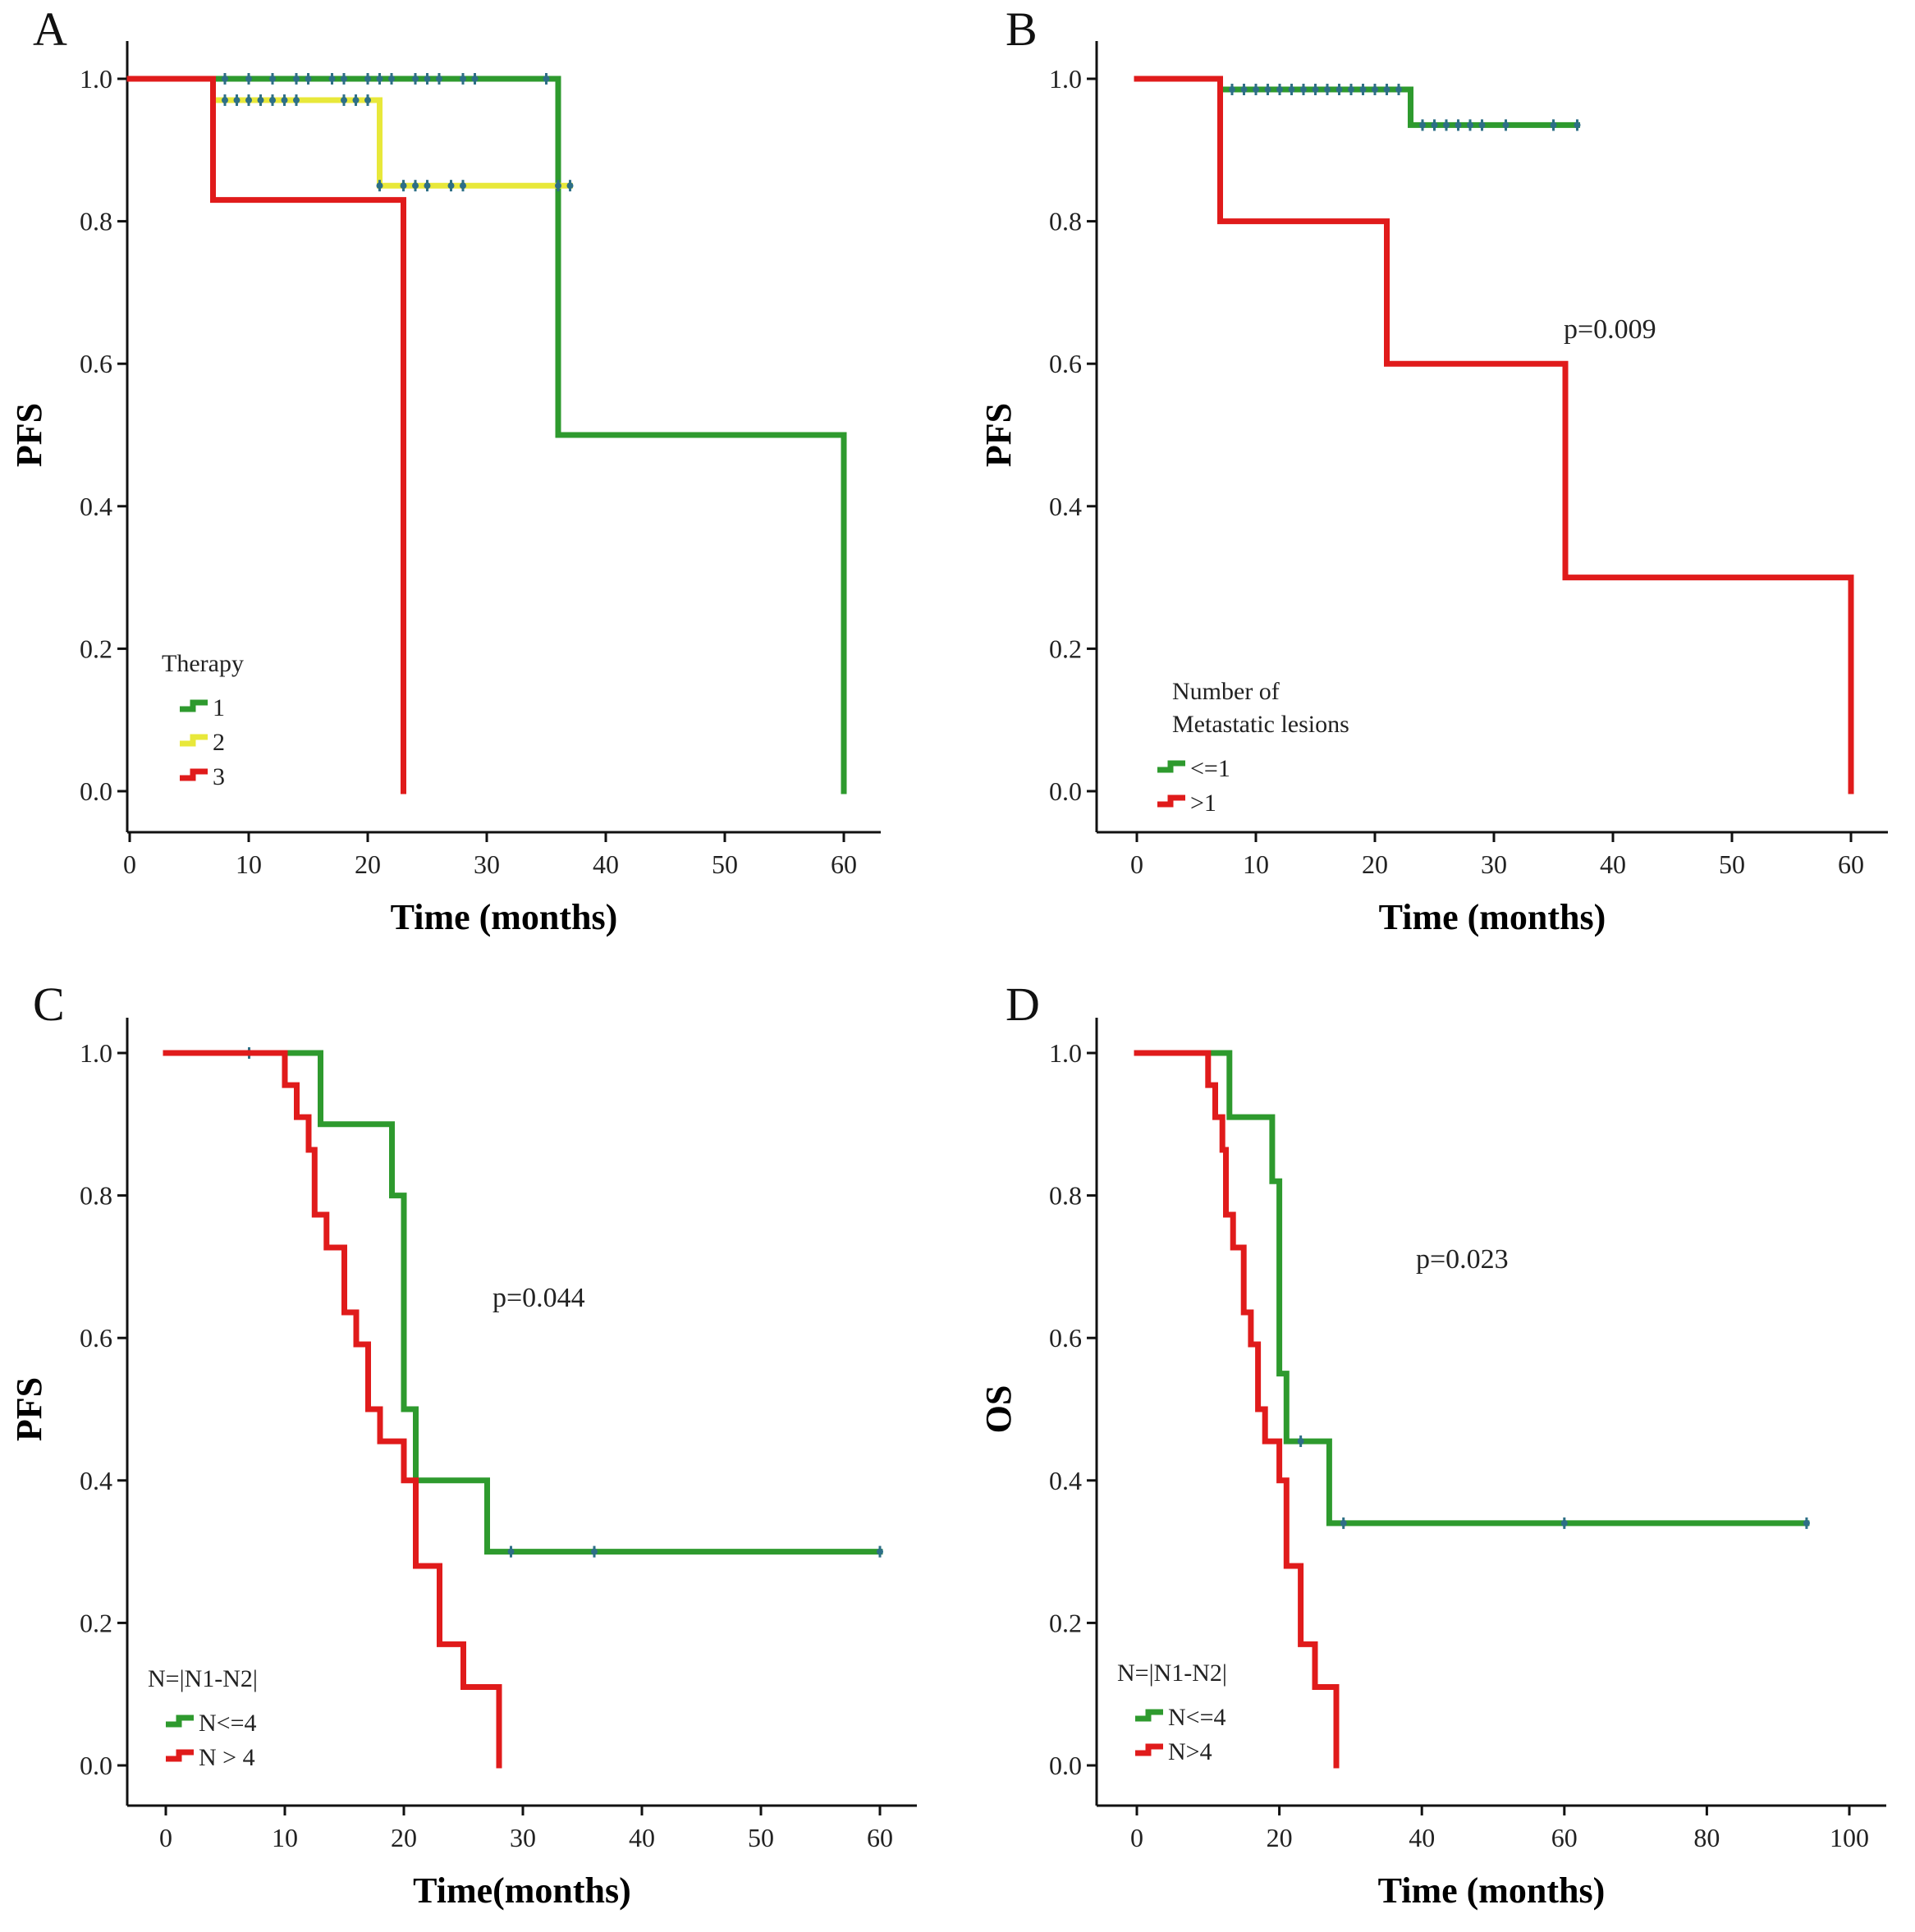  What do you see at coordinates (1849, 1838) in the screenshot?
I see `x-tick-label: 100` at bounding box center [1849, 1838].